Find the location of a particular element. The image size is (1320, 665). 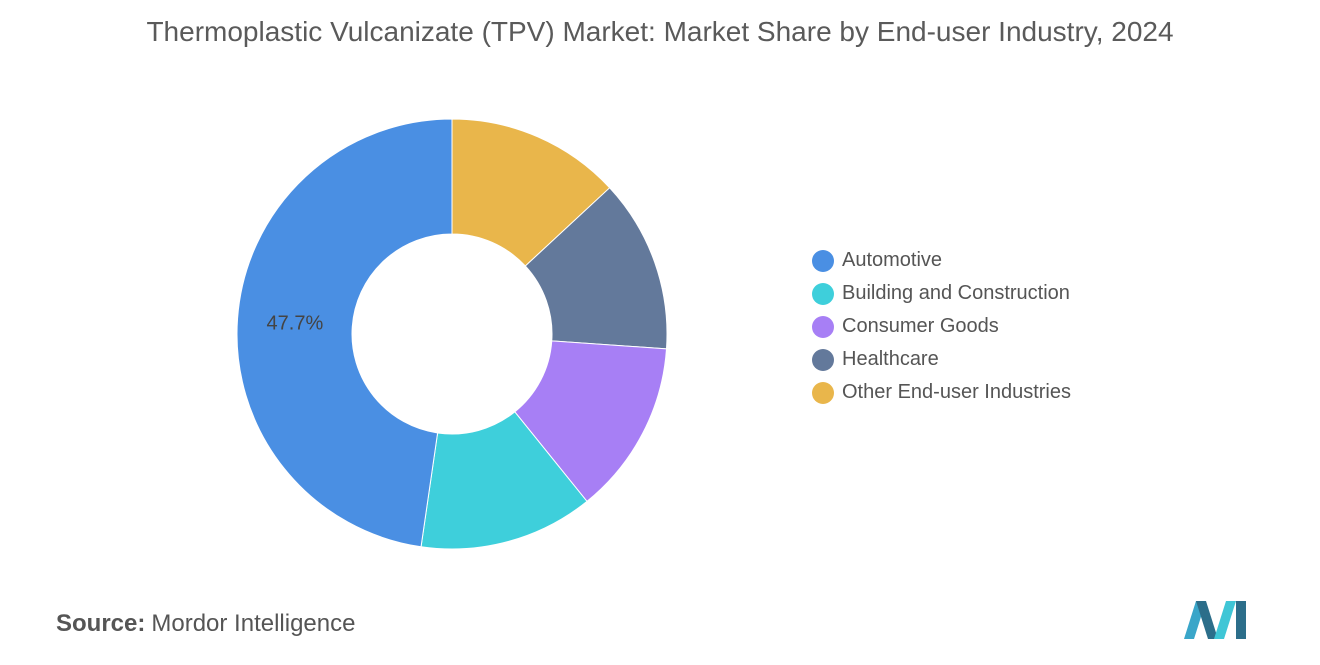

legend-item: Building and Construction is located at coordinates (941, 293).